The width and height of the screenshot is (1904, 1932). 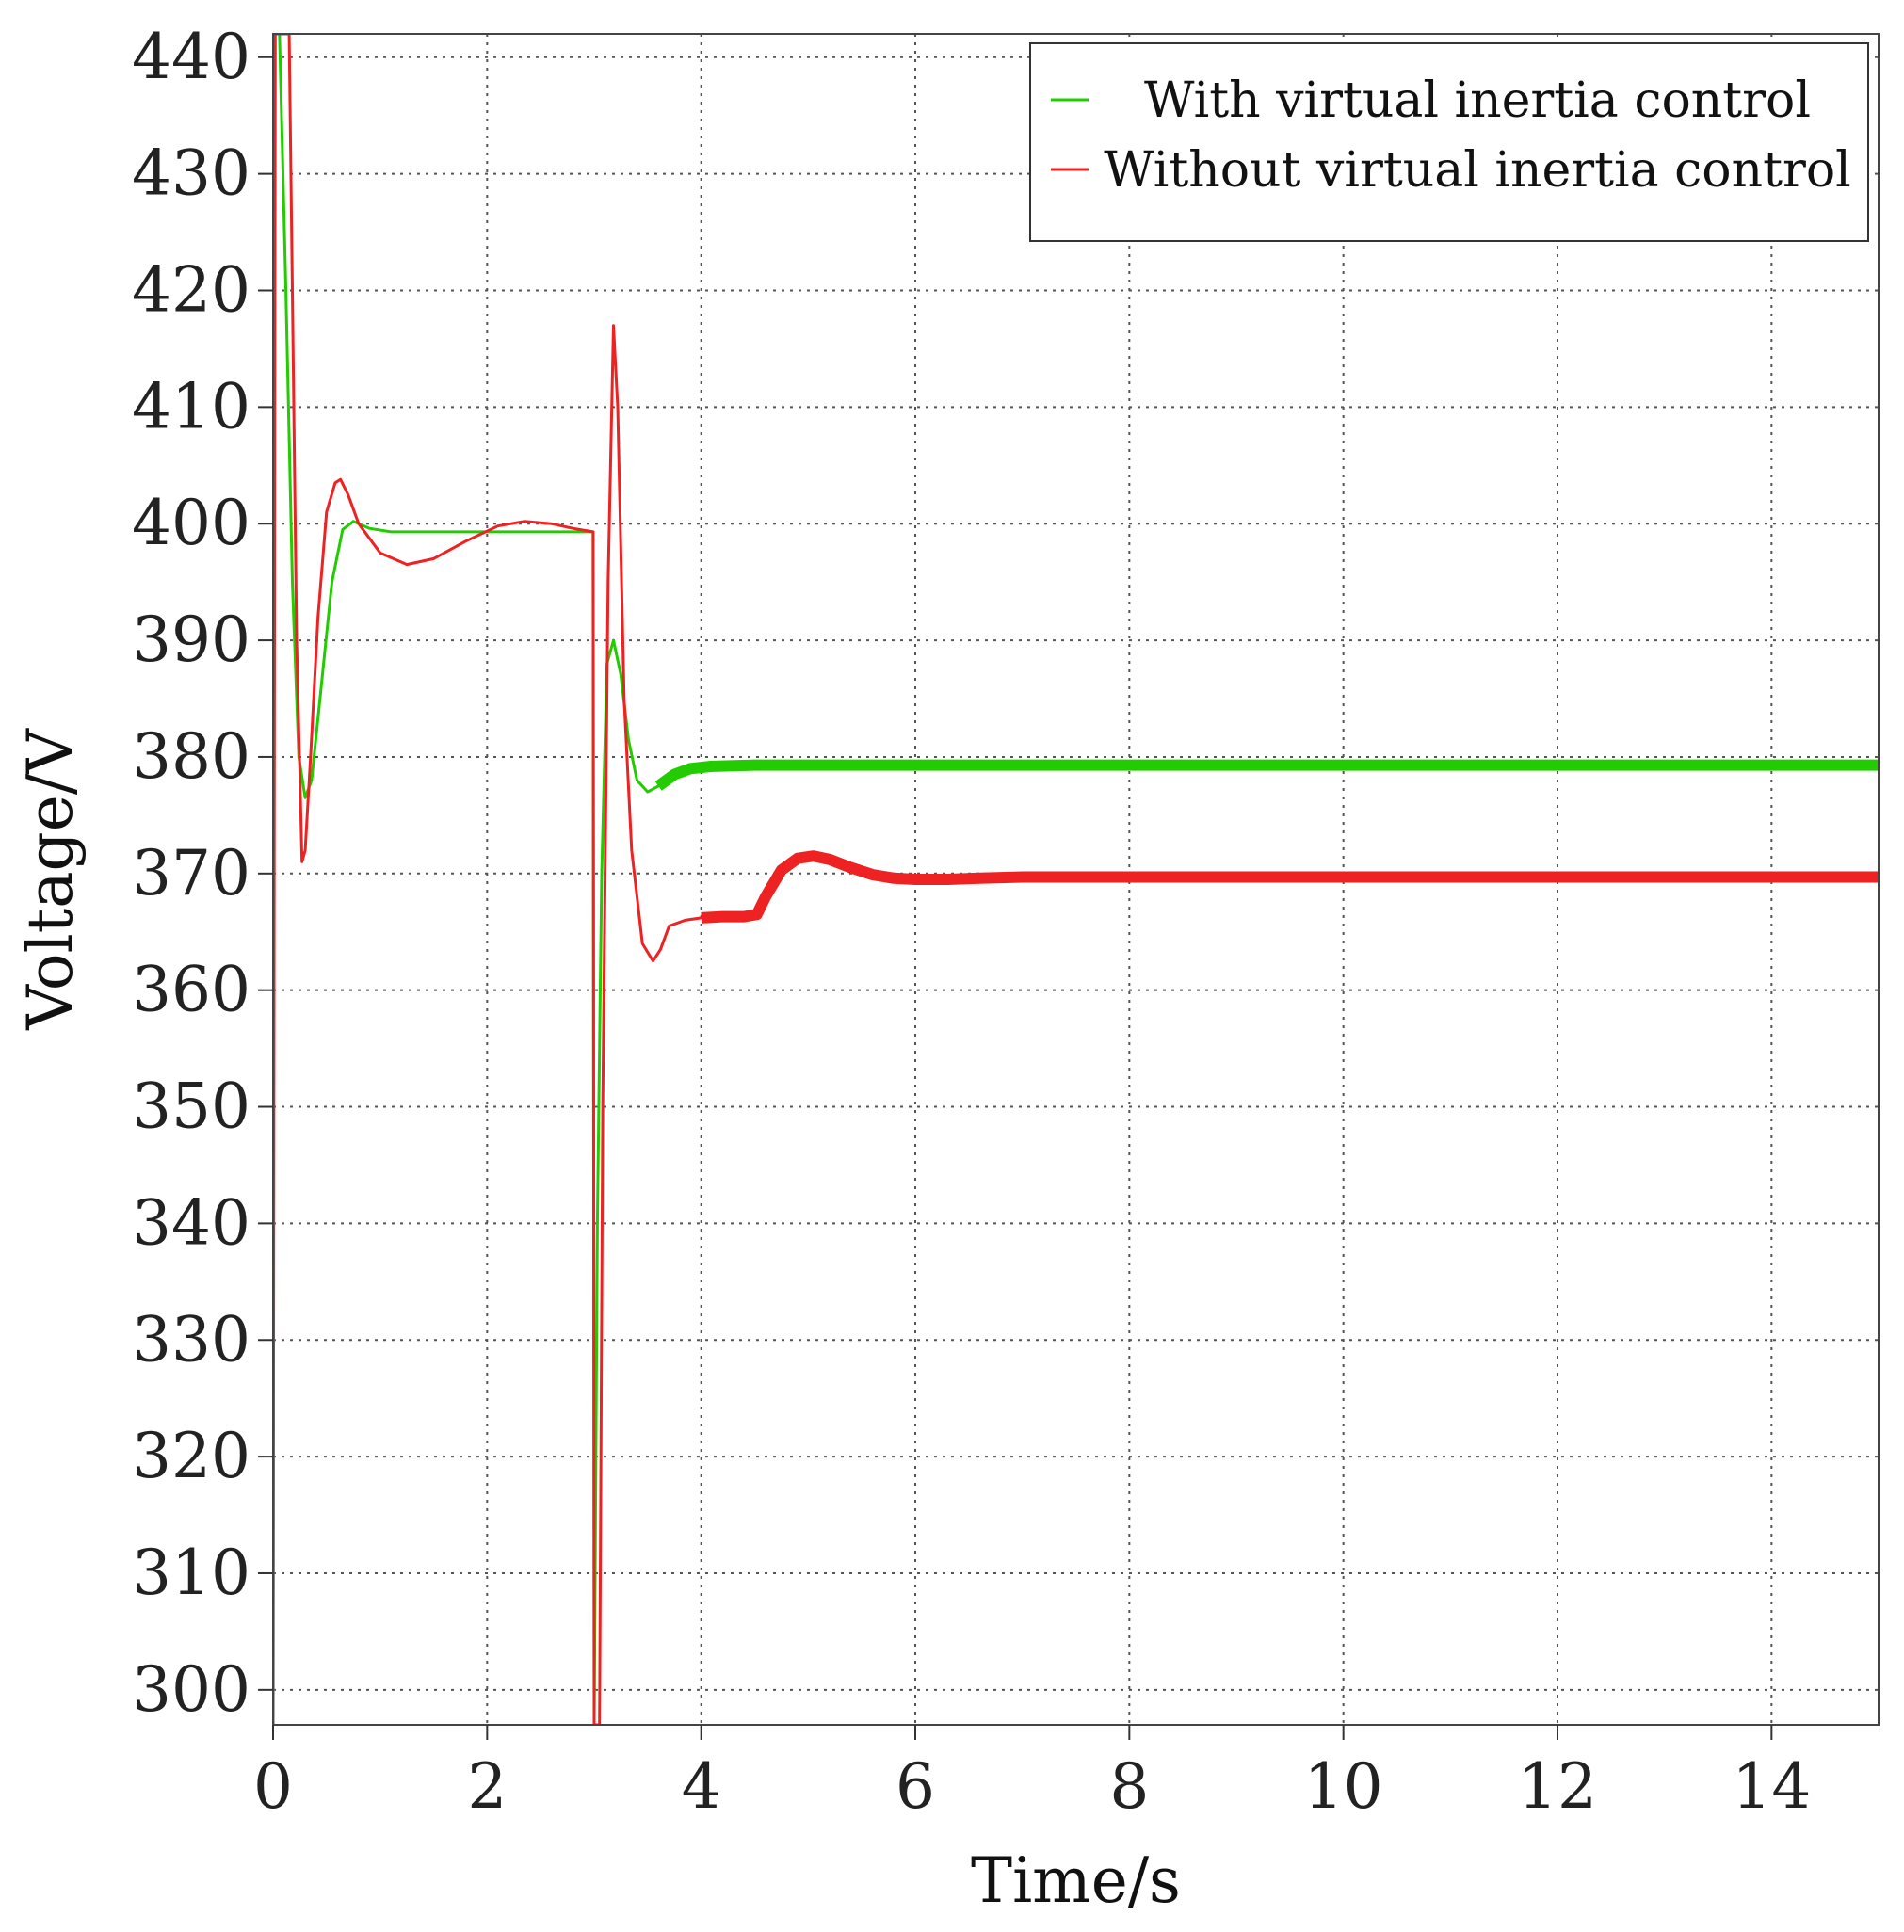 I want to click on y-tick-label: 350, so click(x=191, y=1107).